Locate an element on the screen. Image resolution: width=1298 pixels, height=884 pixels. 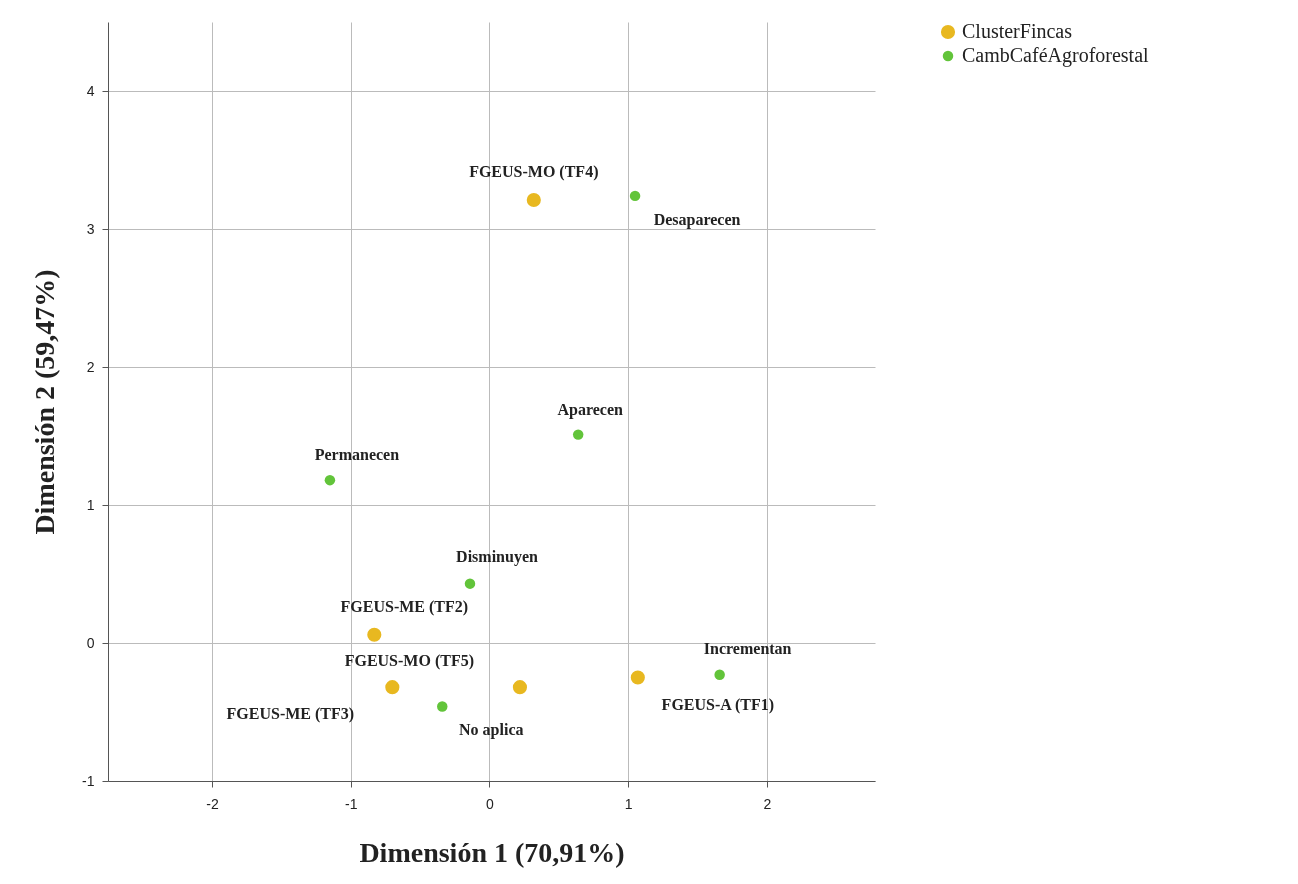
annotation: FGEUS-A (TF1) is located at coordinates (718, 704).